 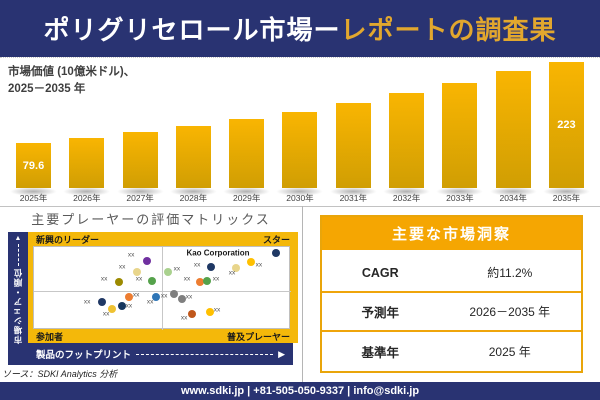 What do you see at coordinates (380, 353) in the screenshot?
I see `row-label: 基準年` at bounding box center [380, 353].